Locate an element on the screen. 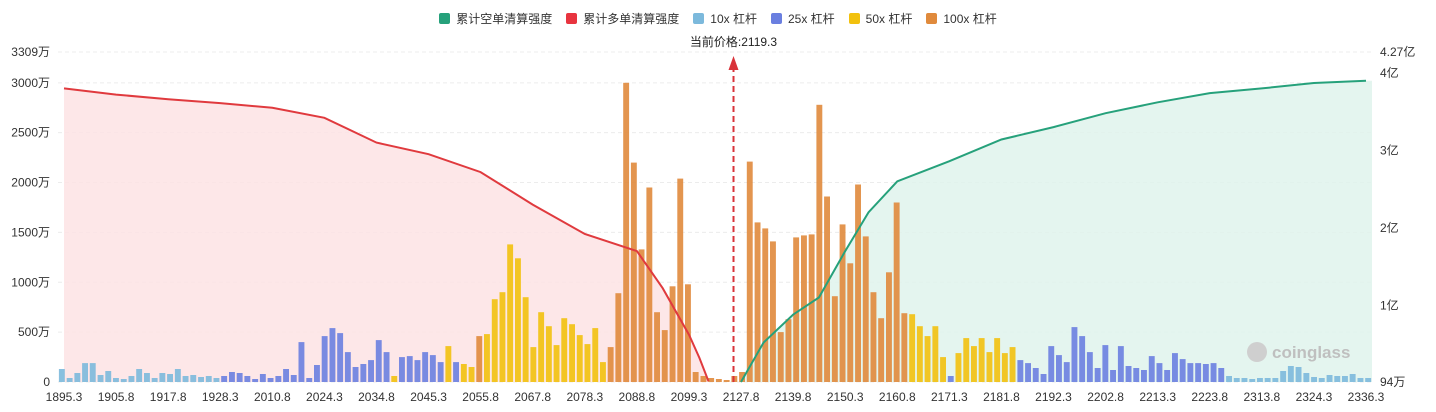 The width and height of the screenshot is (1436, 412). x-tick-label: 2088.8 is located at coordinates (637, 397).